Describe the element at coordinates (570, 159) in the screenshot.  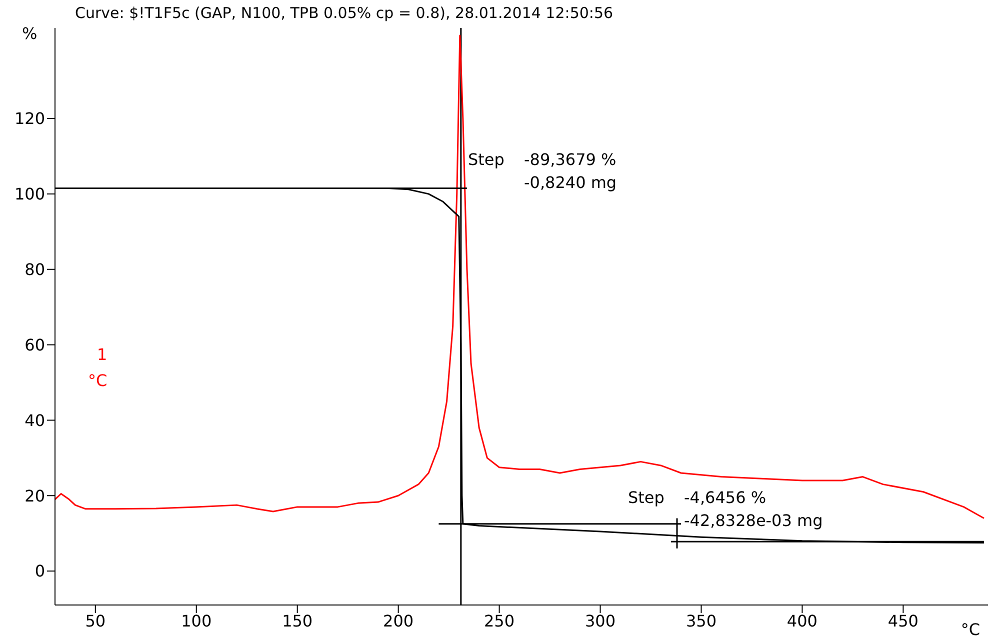
I see `annotation: -89,3679 %` at that location.